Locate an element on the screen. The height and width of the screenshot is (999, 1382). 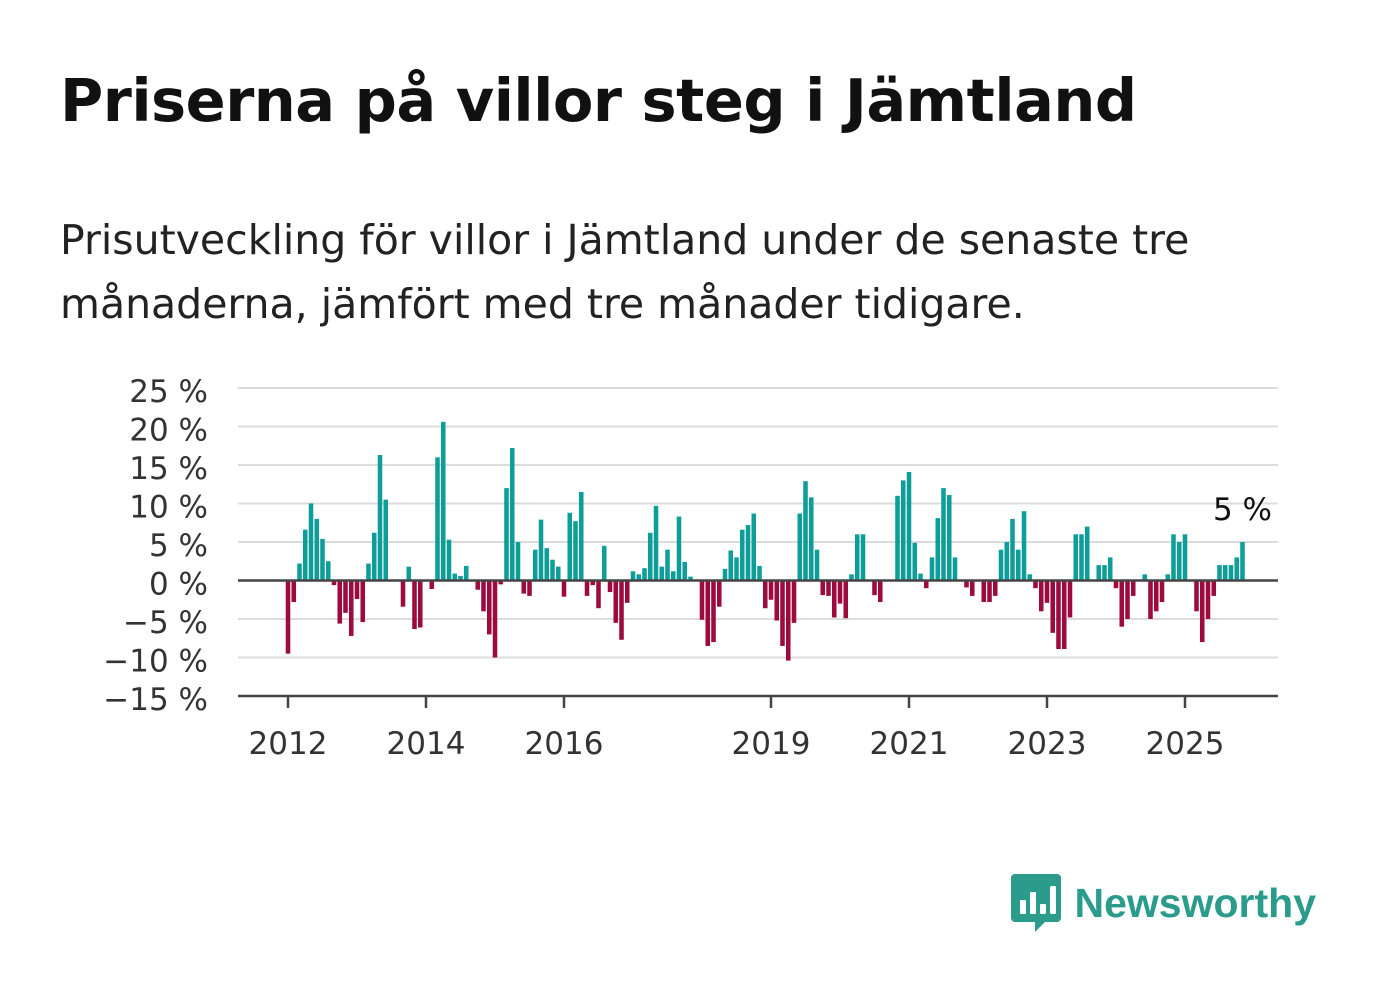
x-tick-label: 2023 is located at coordinates (1047, 744).